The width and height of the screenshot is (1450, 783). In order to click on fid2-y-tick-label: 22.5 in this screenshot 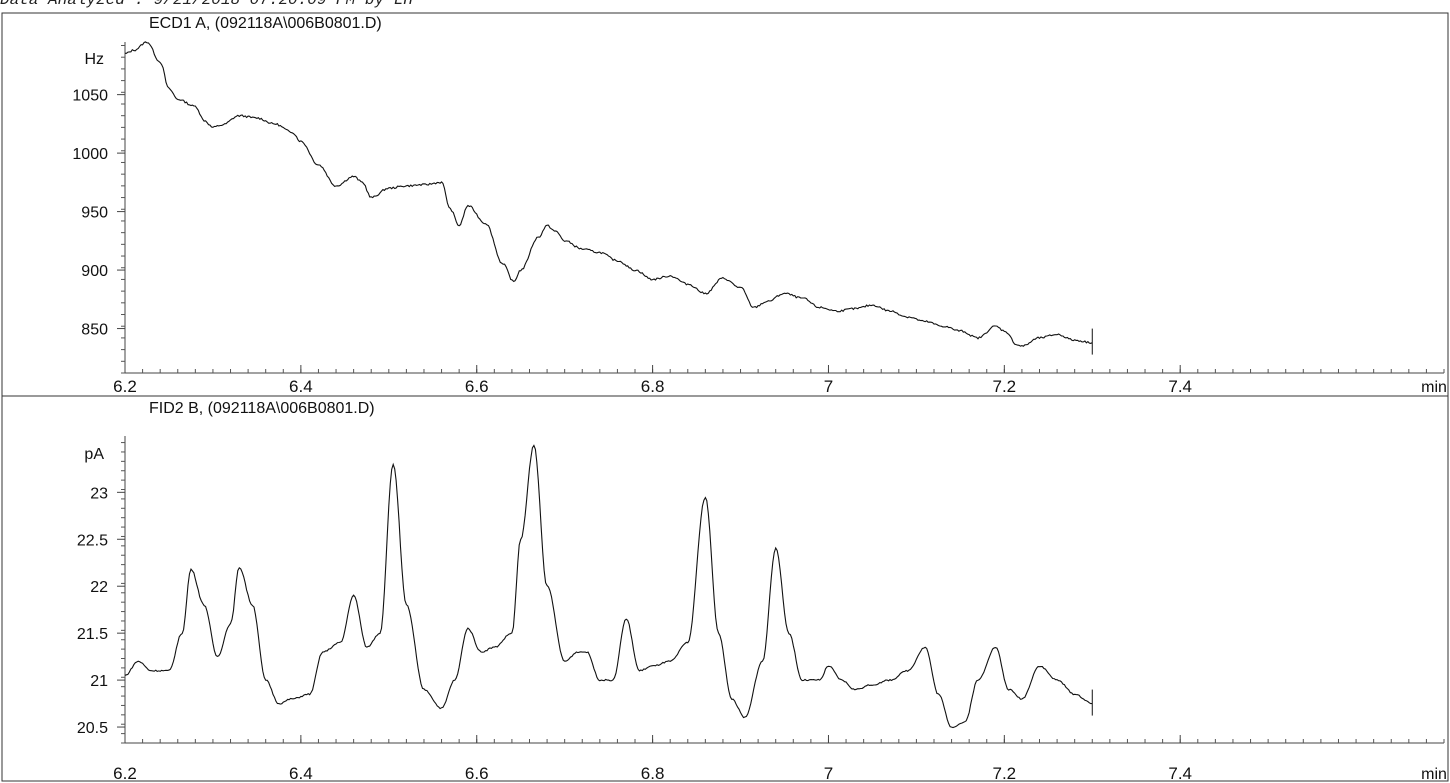, I will do `click(92, 540)`.